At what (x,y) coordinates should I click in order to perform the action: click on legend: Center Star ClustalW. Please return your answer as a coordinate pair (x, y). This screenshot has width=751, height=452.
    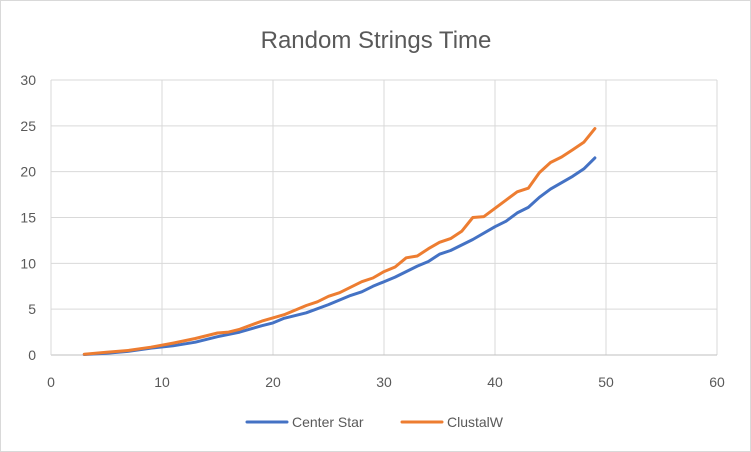
    Looking at the image, I should click on (374, 422).